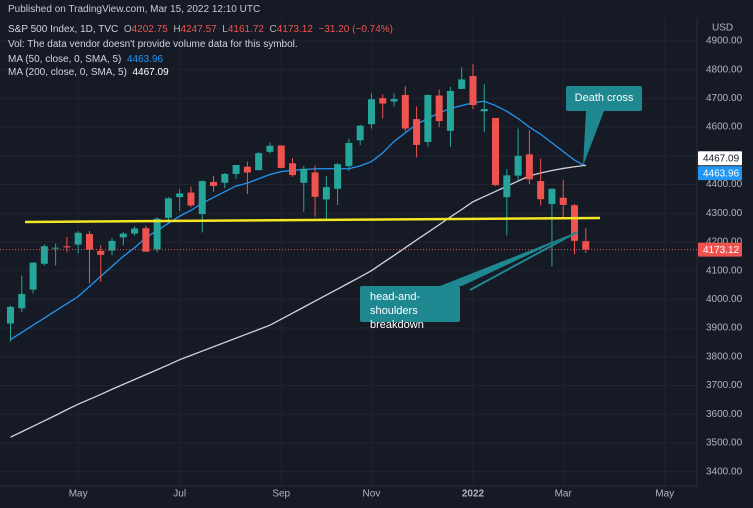  What do you see at coordinates (356, 29) in the screenshot?
I see `change: −31.20 (−0.74%)` at bounding box center [356, 29].